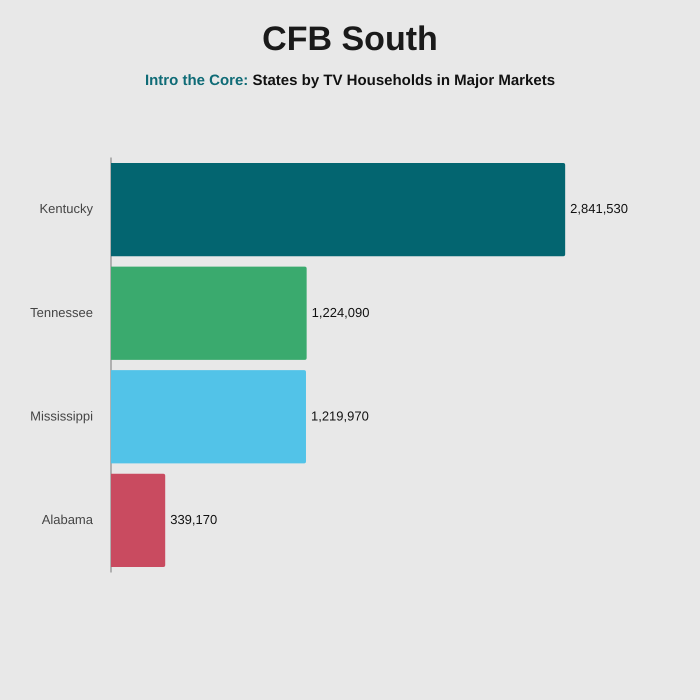 This screenshot has width=700, height=700. I want to click on data-label: 2,841,530, so click(599, 208).